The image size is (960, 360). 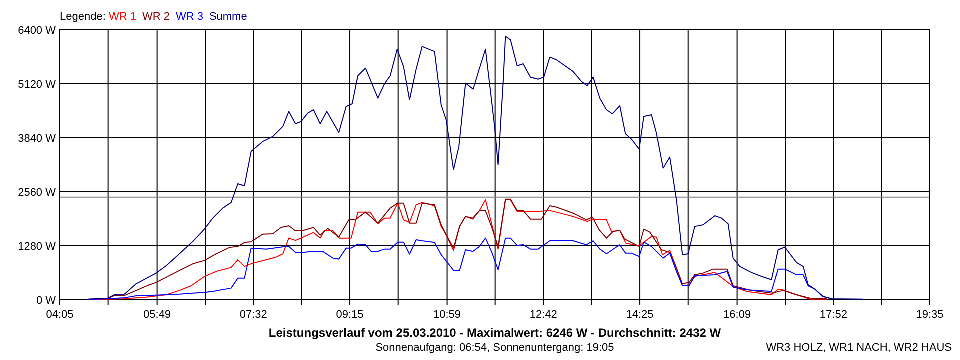 What do you see at coordinates (228, 17) in the screenshot?
I see `text: Summe` at bounding box center [228, 17].